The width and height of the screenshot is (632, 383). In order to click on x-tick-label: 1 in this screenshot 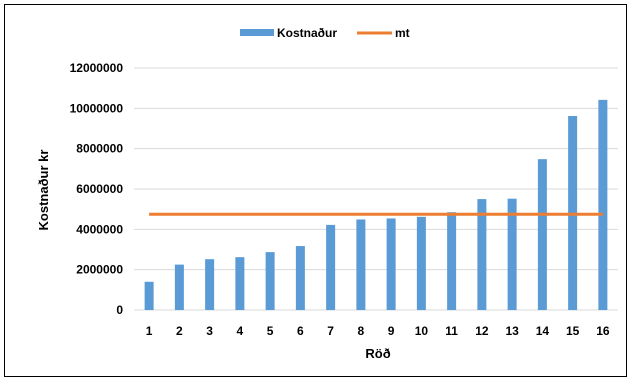, I will do `click(149, 331)`.